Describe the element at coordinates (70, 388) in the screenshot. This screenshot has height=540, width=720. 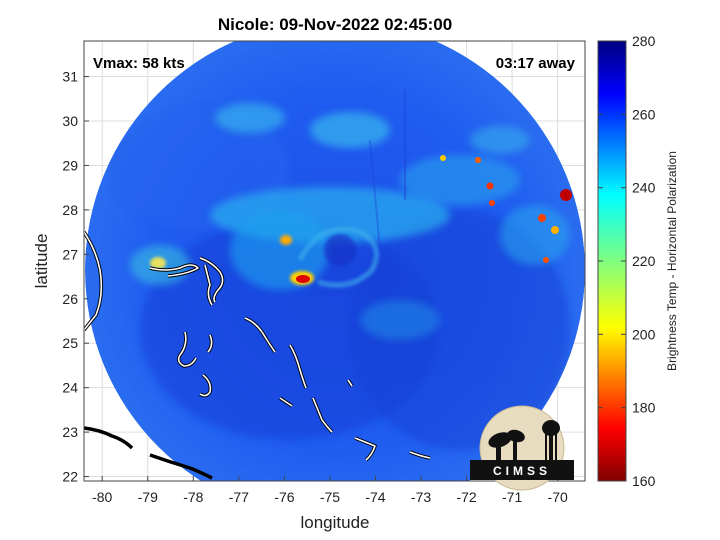
I see `y-tick-label: 24` at that location.